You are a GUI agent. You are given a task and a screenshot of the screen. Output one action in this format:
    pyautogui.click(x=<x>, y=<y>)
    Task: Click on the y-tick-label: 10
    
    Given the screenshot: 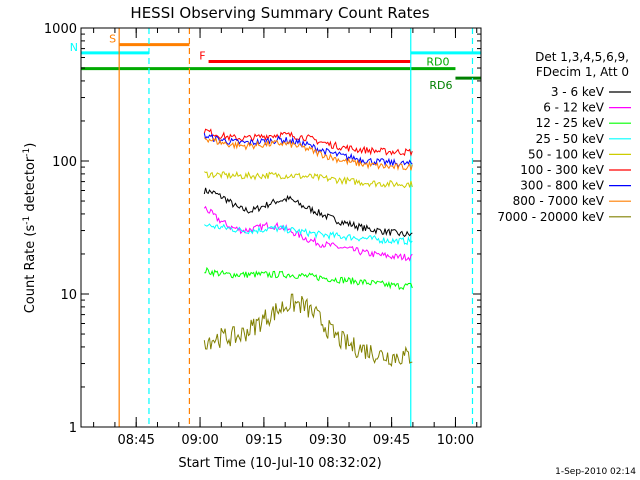 What is the action you would take?
    pyautogui.click(x=68, y=295)
    